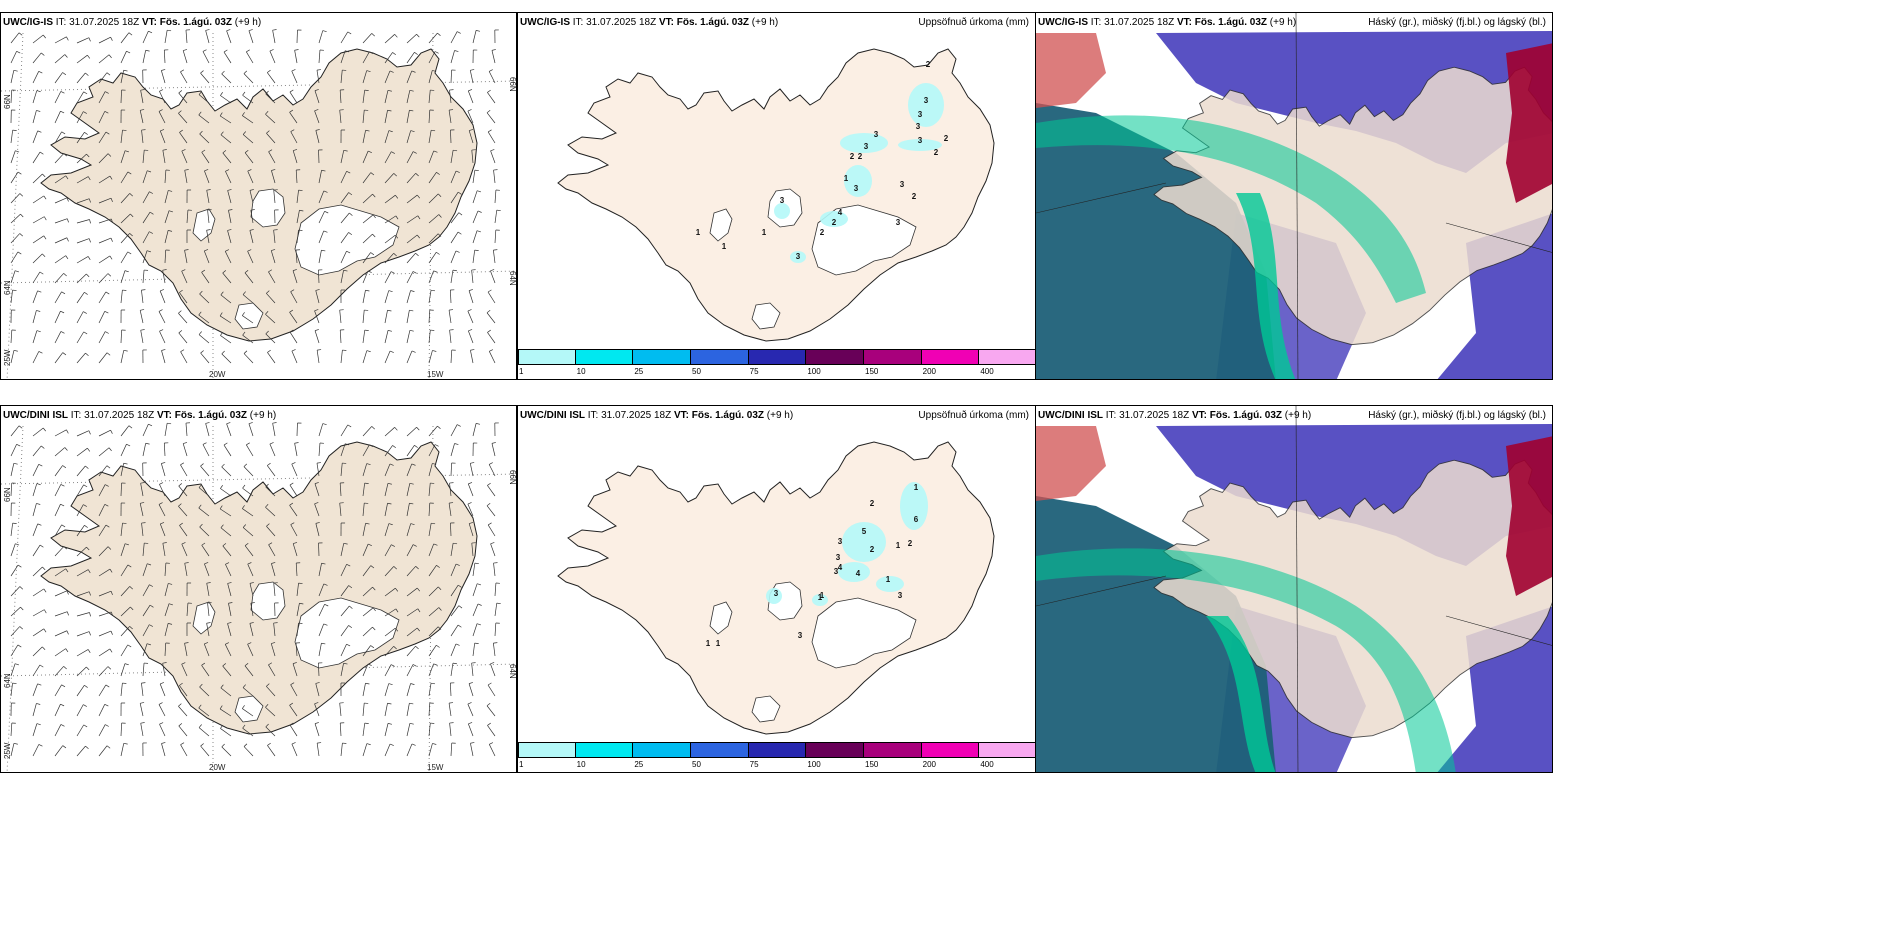  I want to click on low-cloud-area, so click(1156, 241).